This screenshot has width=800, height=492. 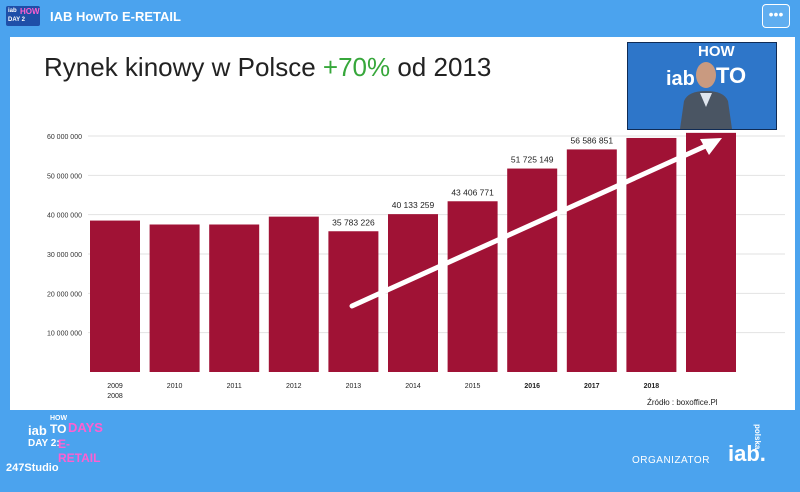 What do you see at coordinates (532, 160) in the screenshot?
I see `data-label: 51 725 149` at bounding box center [532, 160].